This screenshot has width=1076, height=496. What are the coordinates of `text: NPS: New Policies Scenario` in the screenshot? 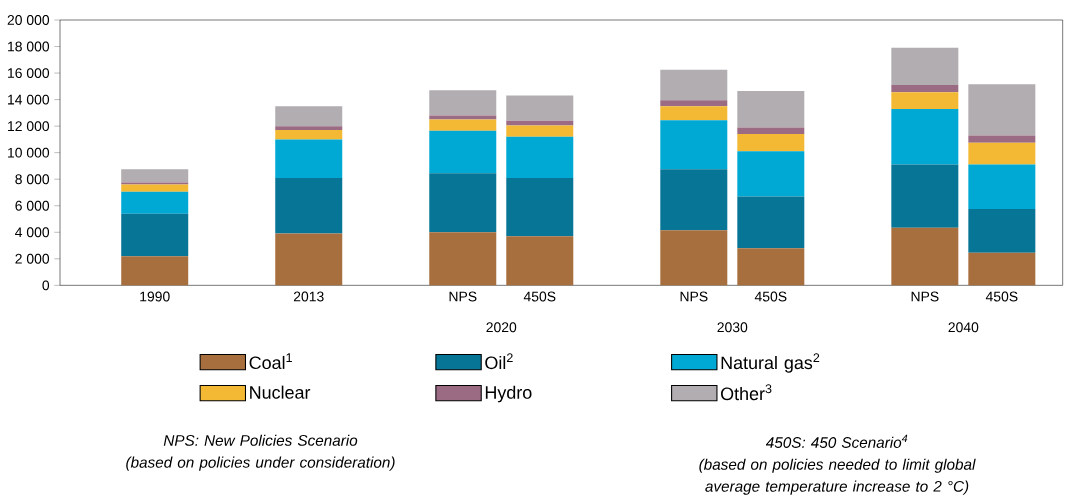 It's located at (260, 440).